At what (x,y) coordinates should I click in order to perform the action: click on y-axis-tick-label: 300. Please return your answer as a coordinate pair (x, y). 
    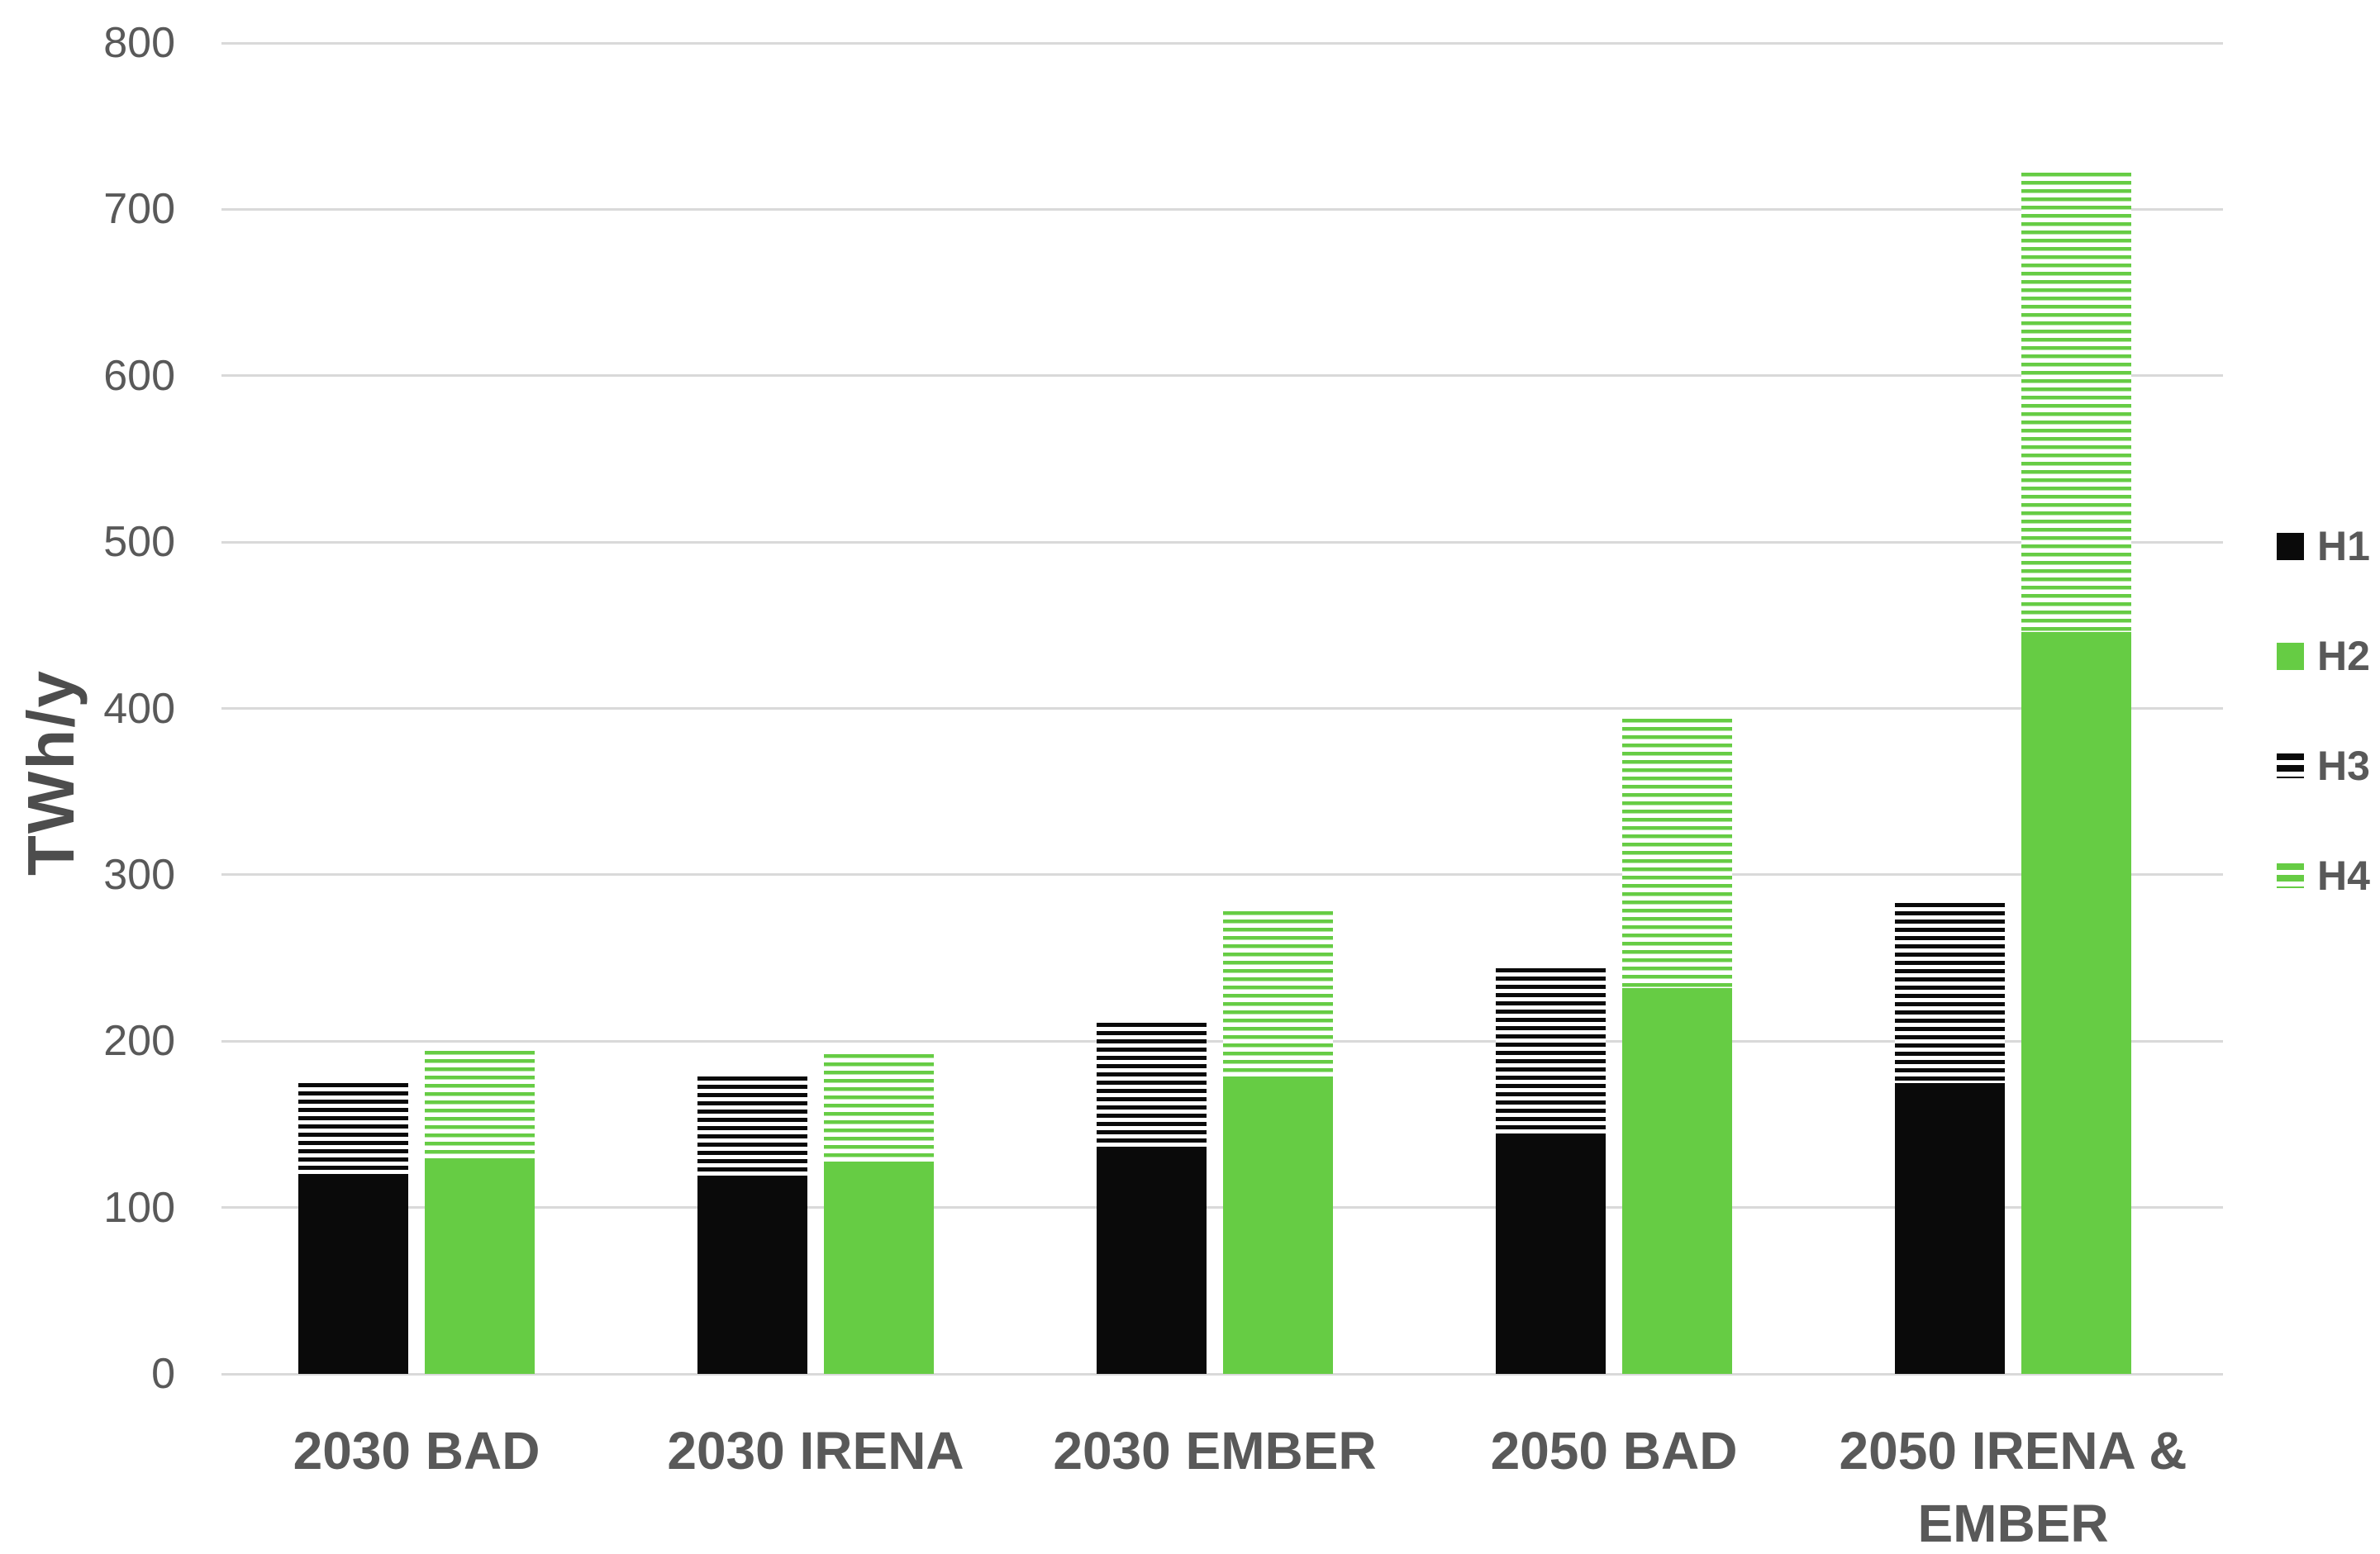
    Looking at the image, I should click on (139, 874).